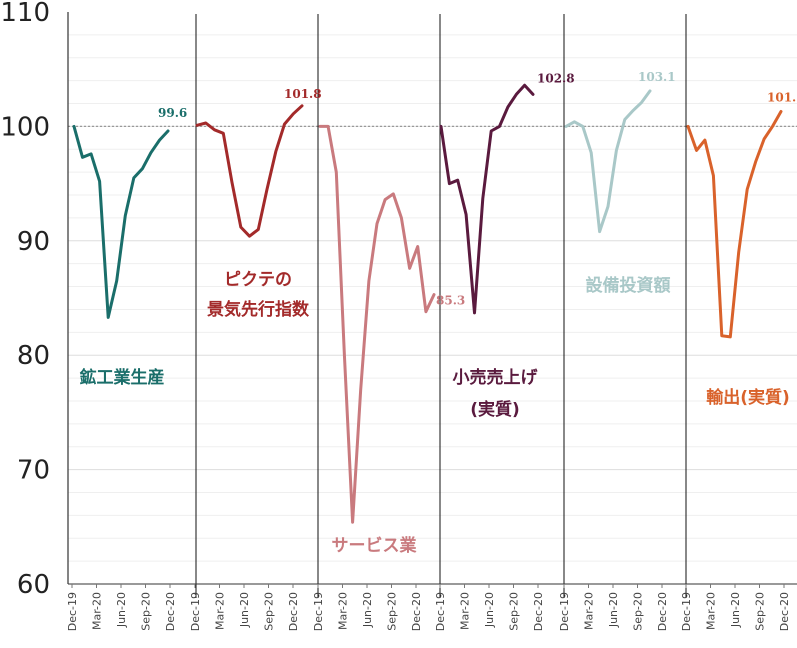 Image resolution: width=797 pixels, height=648 pixels. I want to click on panel-label: 景気先行指数, so click(258, 309).